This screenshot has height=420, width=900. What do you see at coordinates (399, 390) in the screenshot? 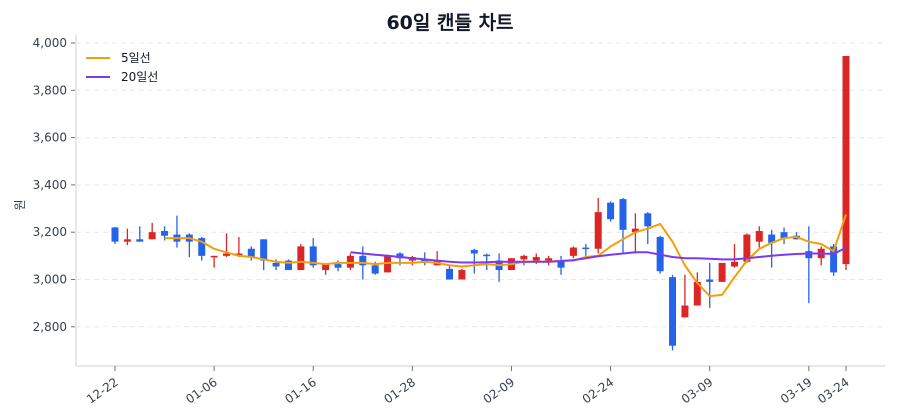
I see `x-tick-label: 01-28` at bounding box center [399, 390].